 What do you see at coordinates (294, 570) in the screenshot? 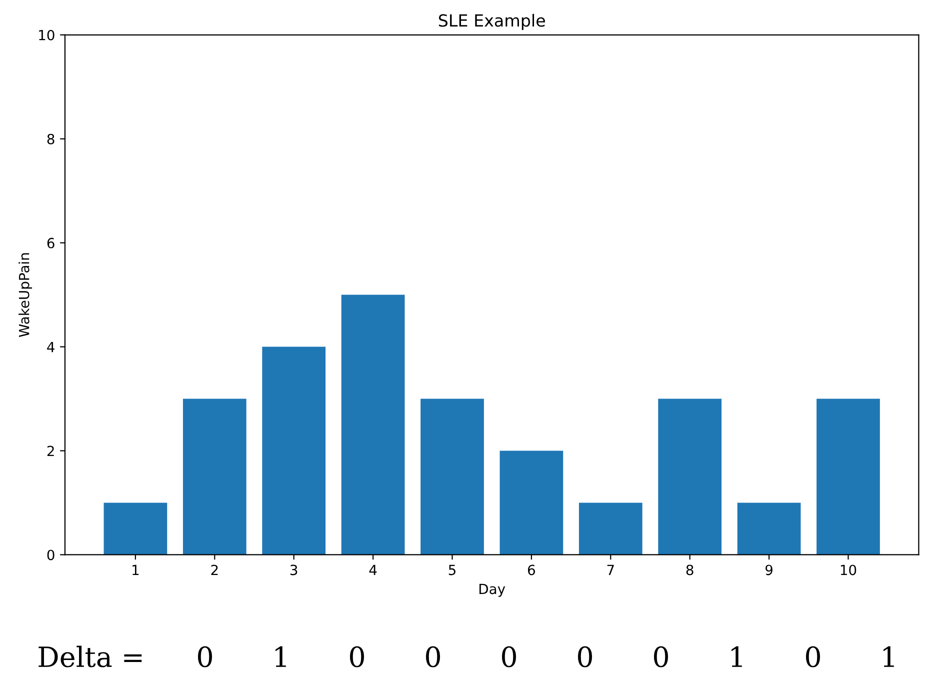
I see `x-tick-label: 3` at bounding box center [294, 570].